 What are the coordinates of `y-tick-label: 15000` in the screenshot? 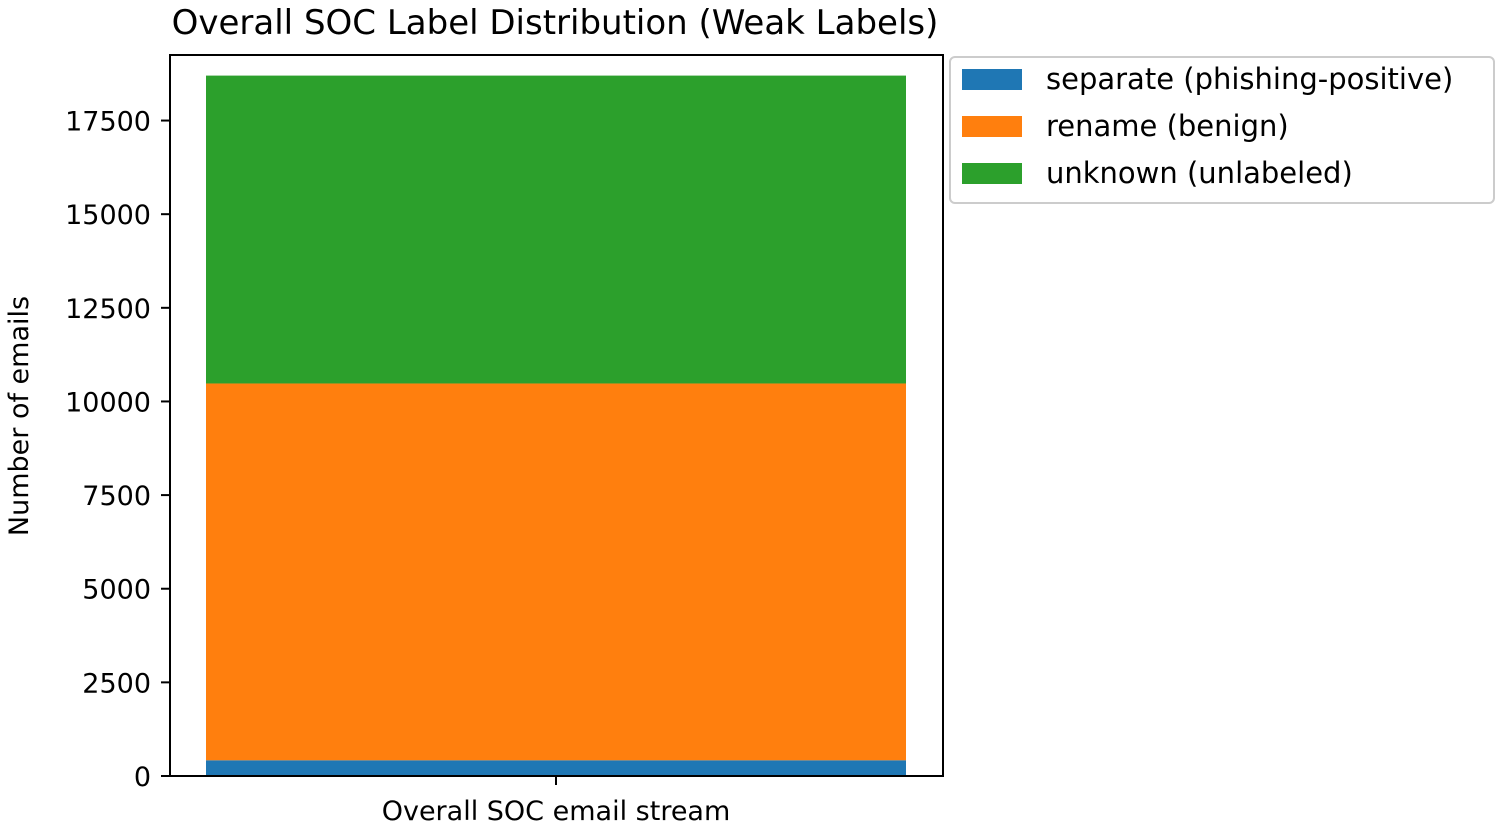 It's located at (108, 215).